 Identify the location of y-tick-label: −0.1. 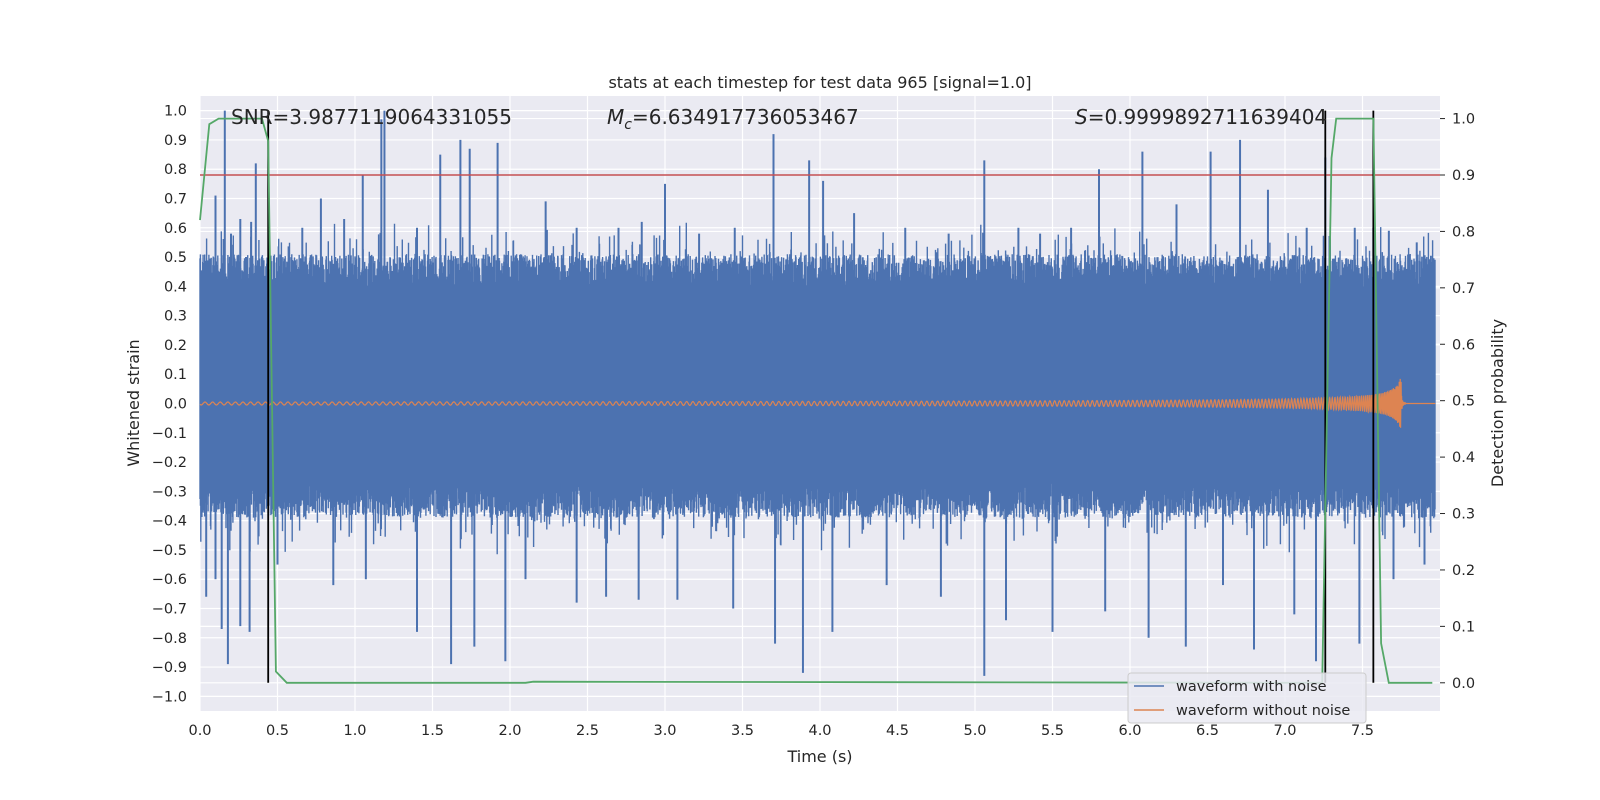
(169, 434).